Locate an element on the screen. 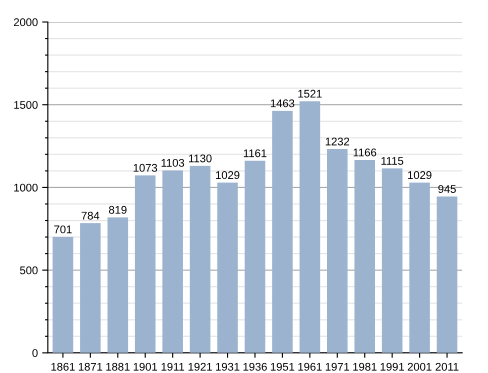 The height and width of the screenshot is (373, 488). y-tick-label: 1000 is located at coordinates (26, 188).